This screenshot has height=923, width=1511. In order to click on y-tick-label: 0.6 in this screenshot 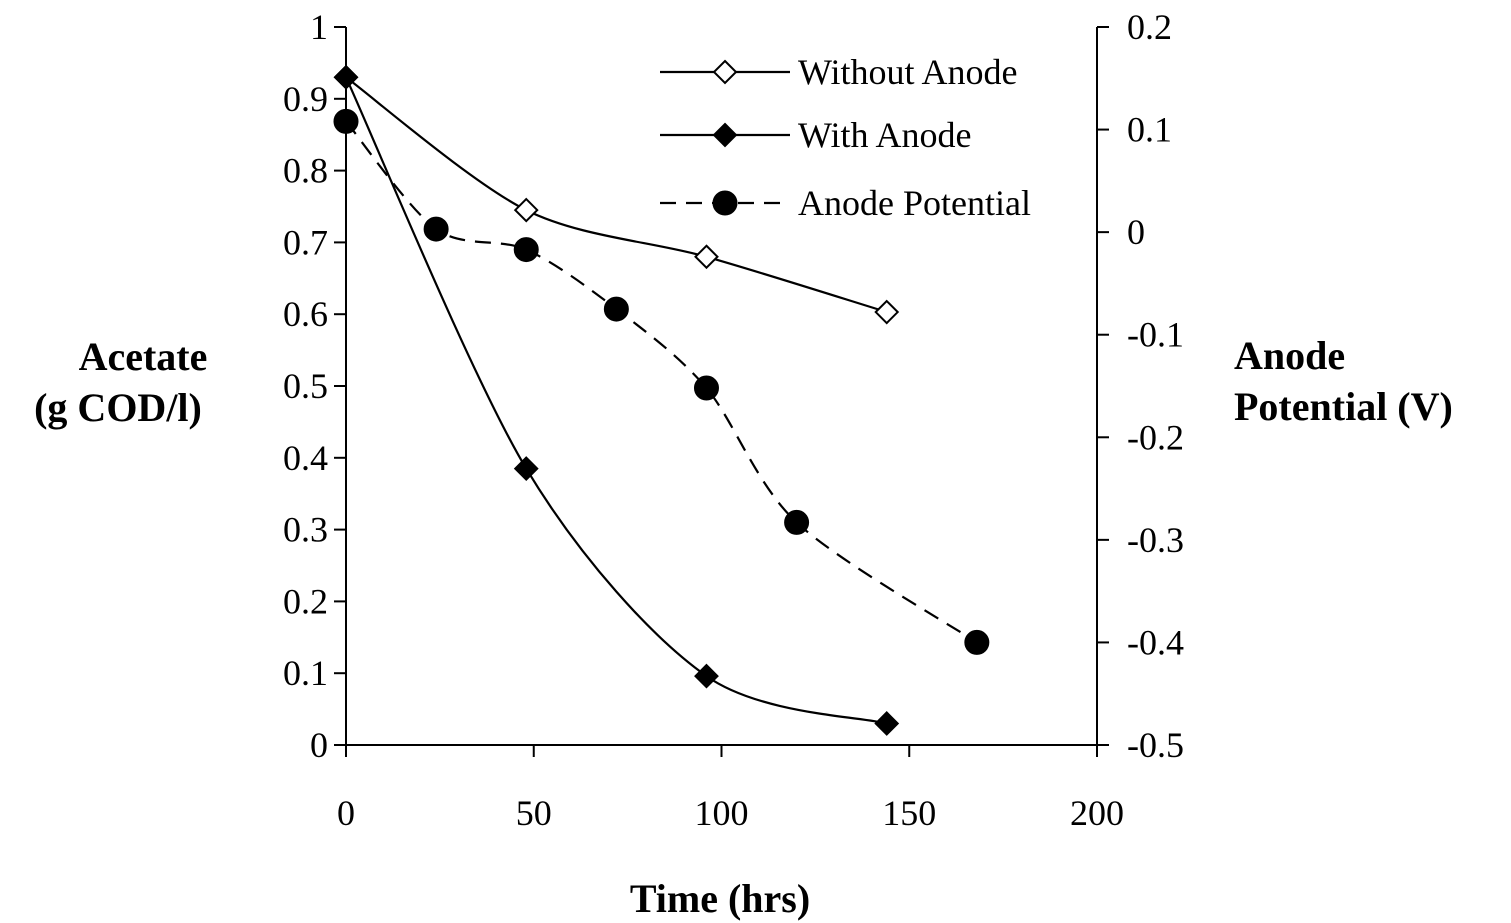, I will do `click(305, 314)`.